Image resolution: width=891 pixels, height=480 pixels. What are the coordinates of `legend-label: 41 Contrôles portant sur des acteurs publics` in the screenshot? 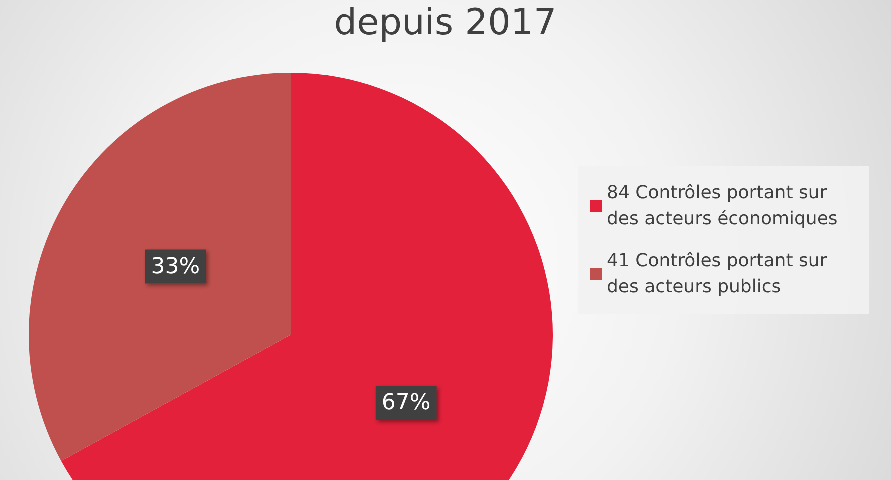 It's located at (720, 274).